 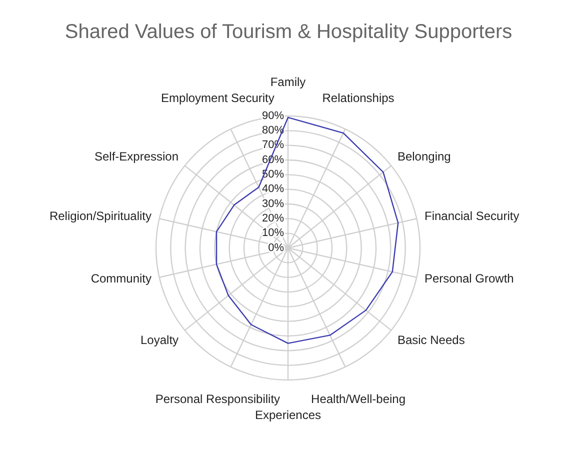 I want to click on spoke-label: Religion/Spirituality, so click(x=100, y=216).